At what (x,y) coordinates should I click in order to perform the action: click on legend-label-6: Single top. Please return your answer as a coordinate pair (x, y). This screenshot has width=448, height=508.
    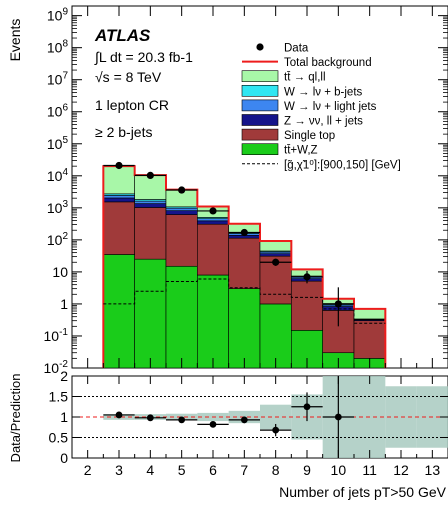
    Looking at the image, I should click on (309, 136).